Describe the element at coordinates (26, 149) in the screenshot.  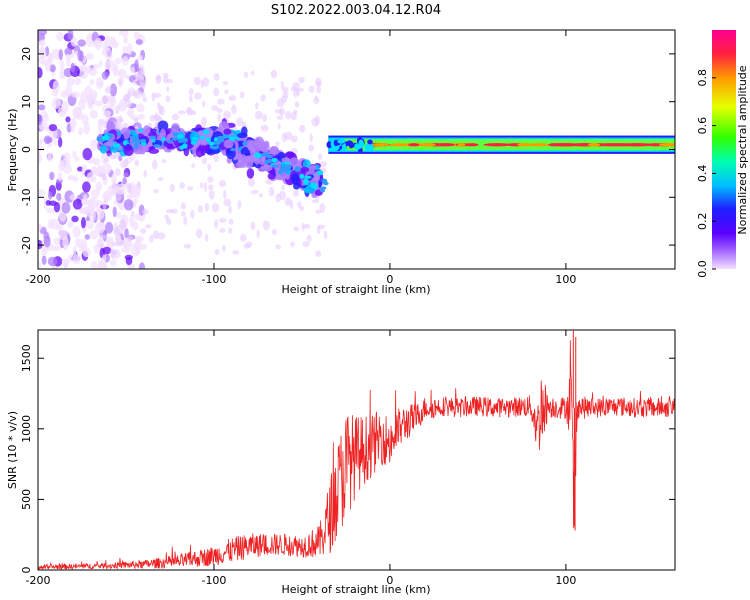
I see `y-tick-label: 0` at that location.